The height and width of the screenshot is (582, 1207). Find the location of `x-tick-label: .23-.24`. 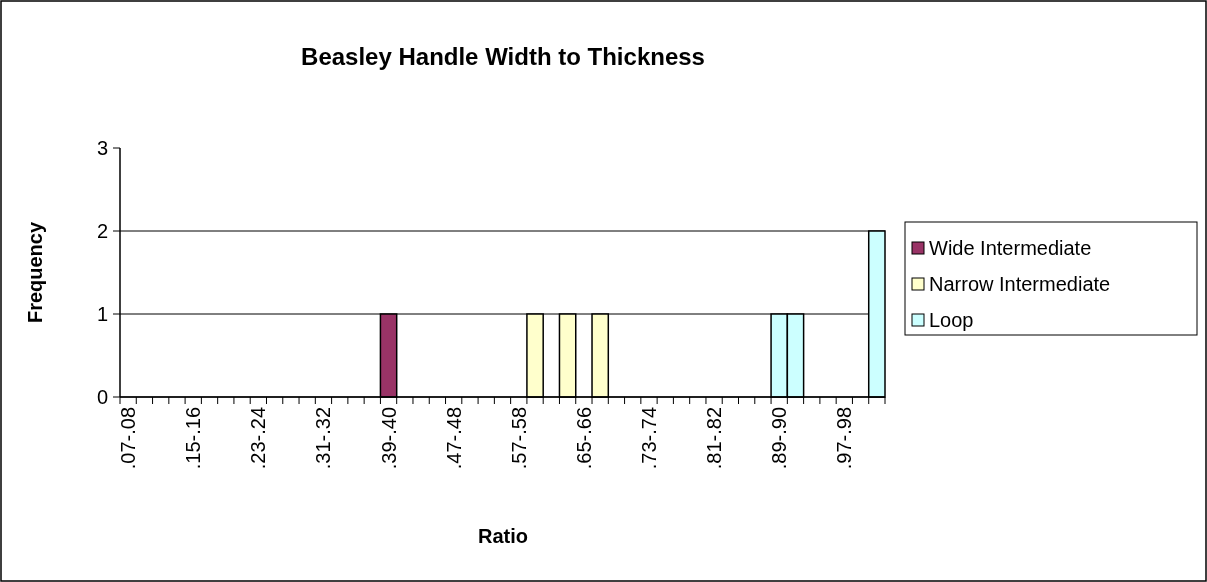

x-tick-label: .23-.24 is located at coordinates (258, 438).